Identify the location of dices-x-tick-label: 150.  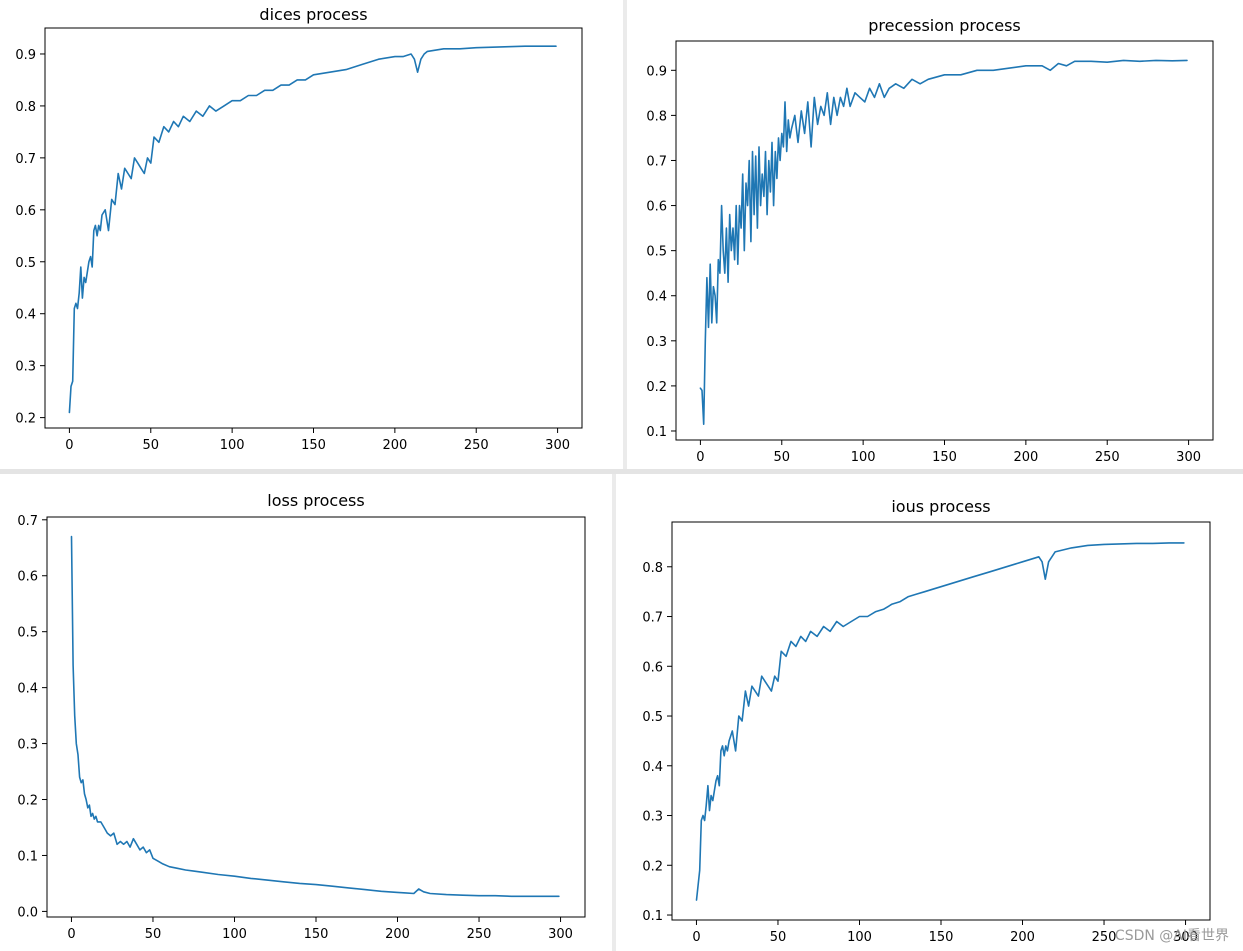
(313, 445).